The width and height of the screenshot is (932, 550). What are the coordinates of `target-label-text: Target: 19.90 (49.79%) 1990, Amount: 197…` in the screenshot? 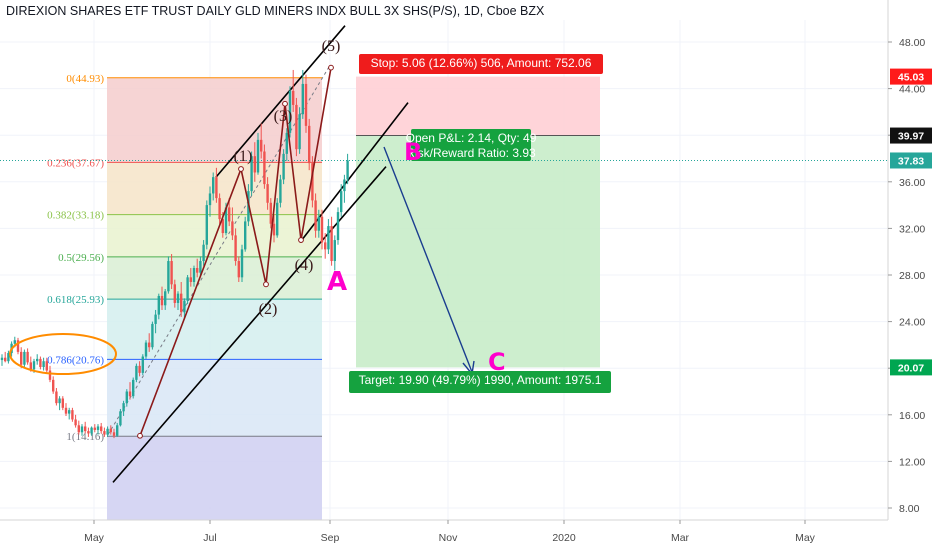 It's located at (480, 380).